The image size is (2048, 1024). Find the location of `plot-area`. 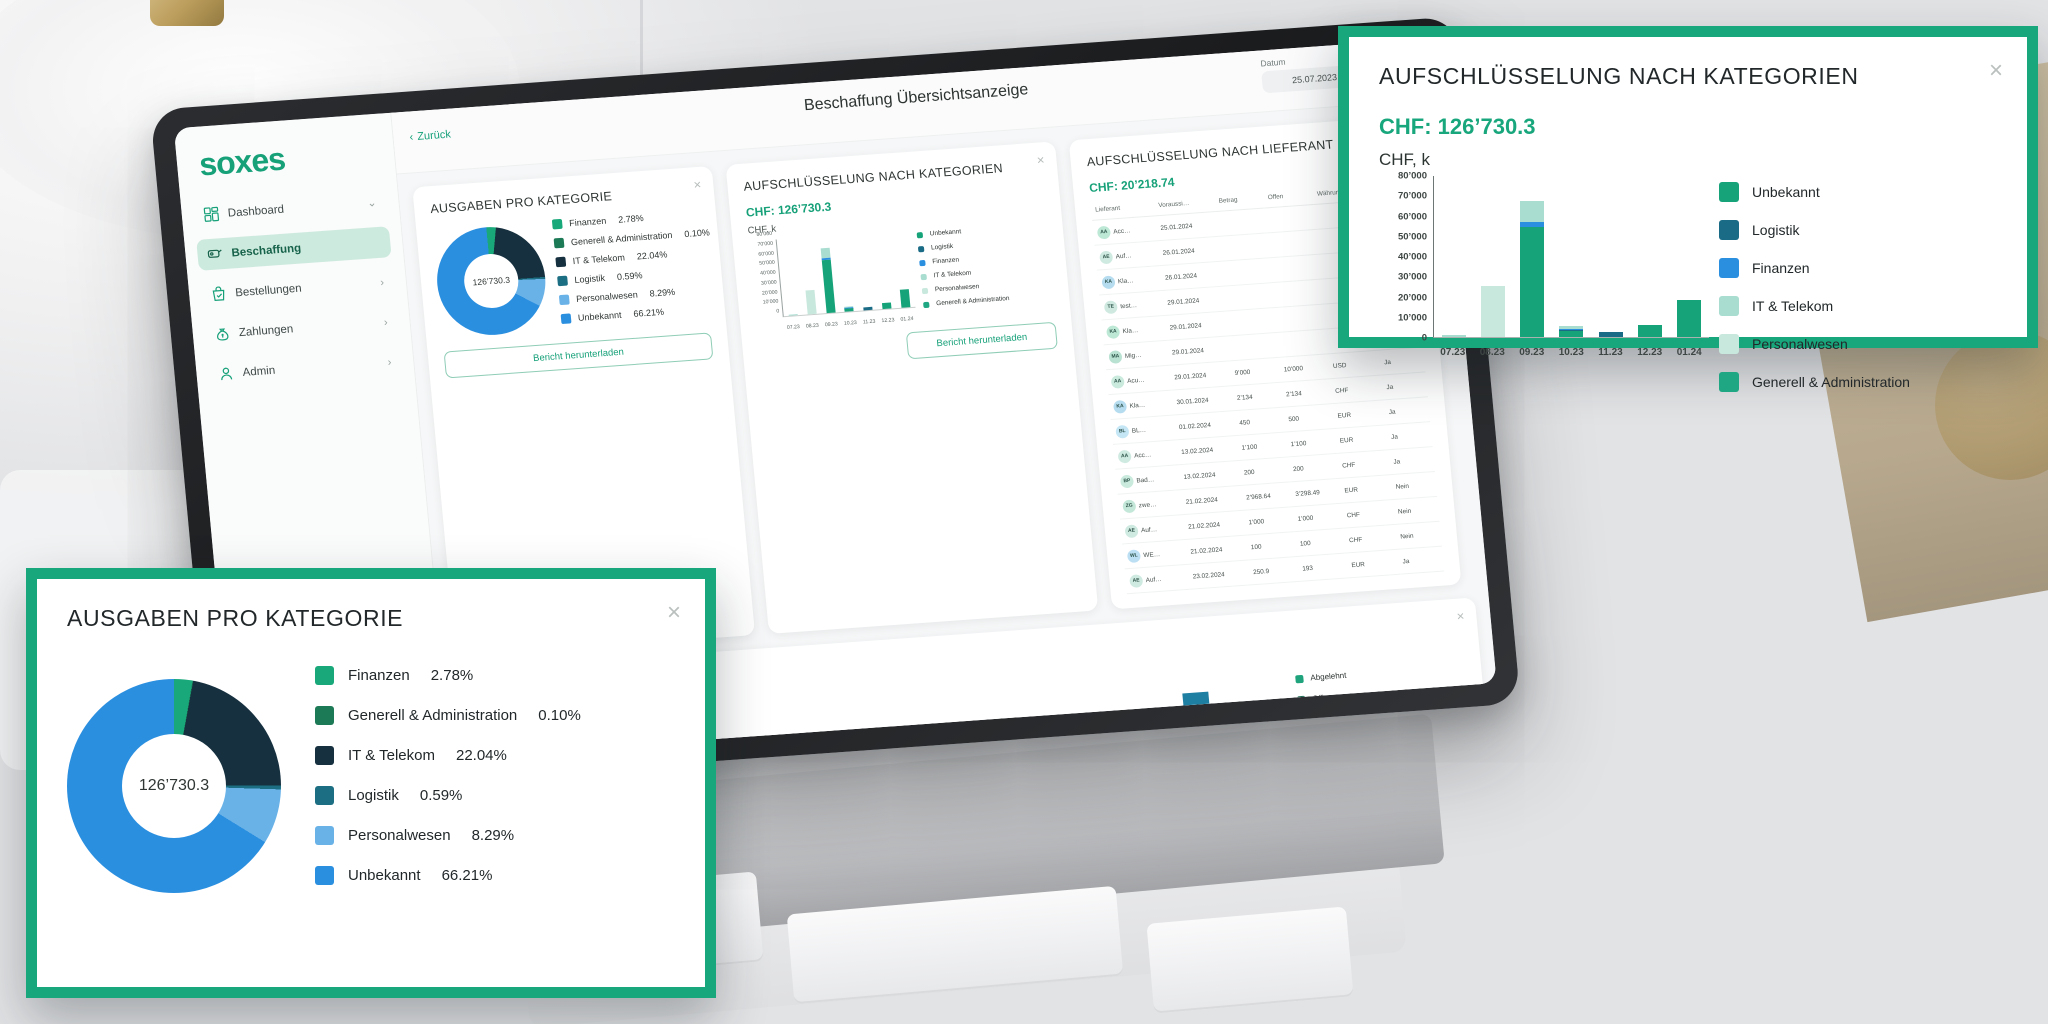

plot-area is located at coordinates (1571, 257).